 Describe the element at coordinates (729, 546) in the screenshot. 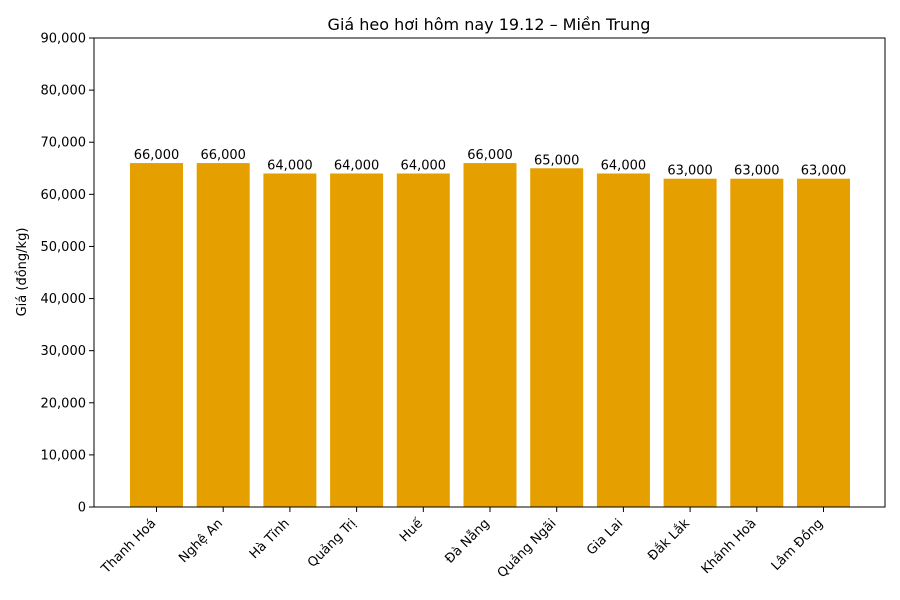

I see `x-tick-label: Khánh Hoà` at that location.